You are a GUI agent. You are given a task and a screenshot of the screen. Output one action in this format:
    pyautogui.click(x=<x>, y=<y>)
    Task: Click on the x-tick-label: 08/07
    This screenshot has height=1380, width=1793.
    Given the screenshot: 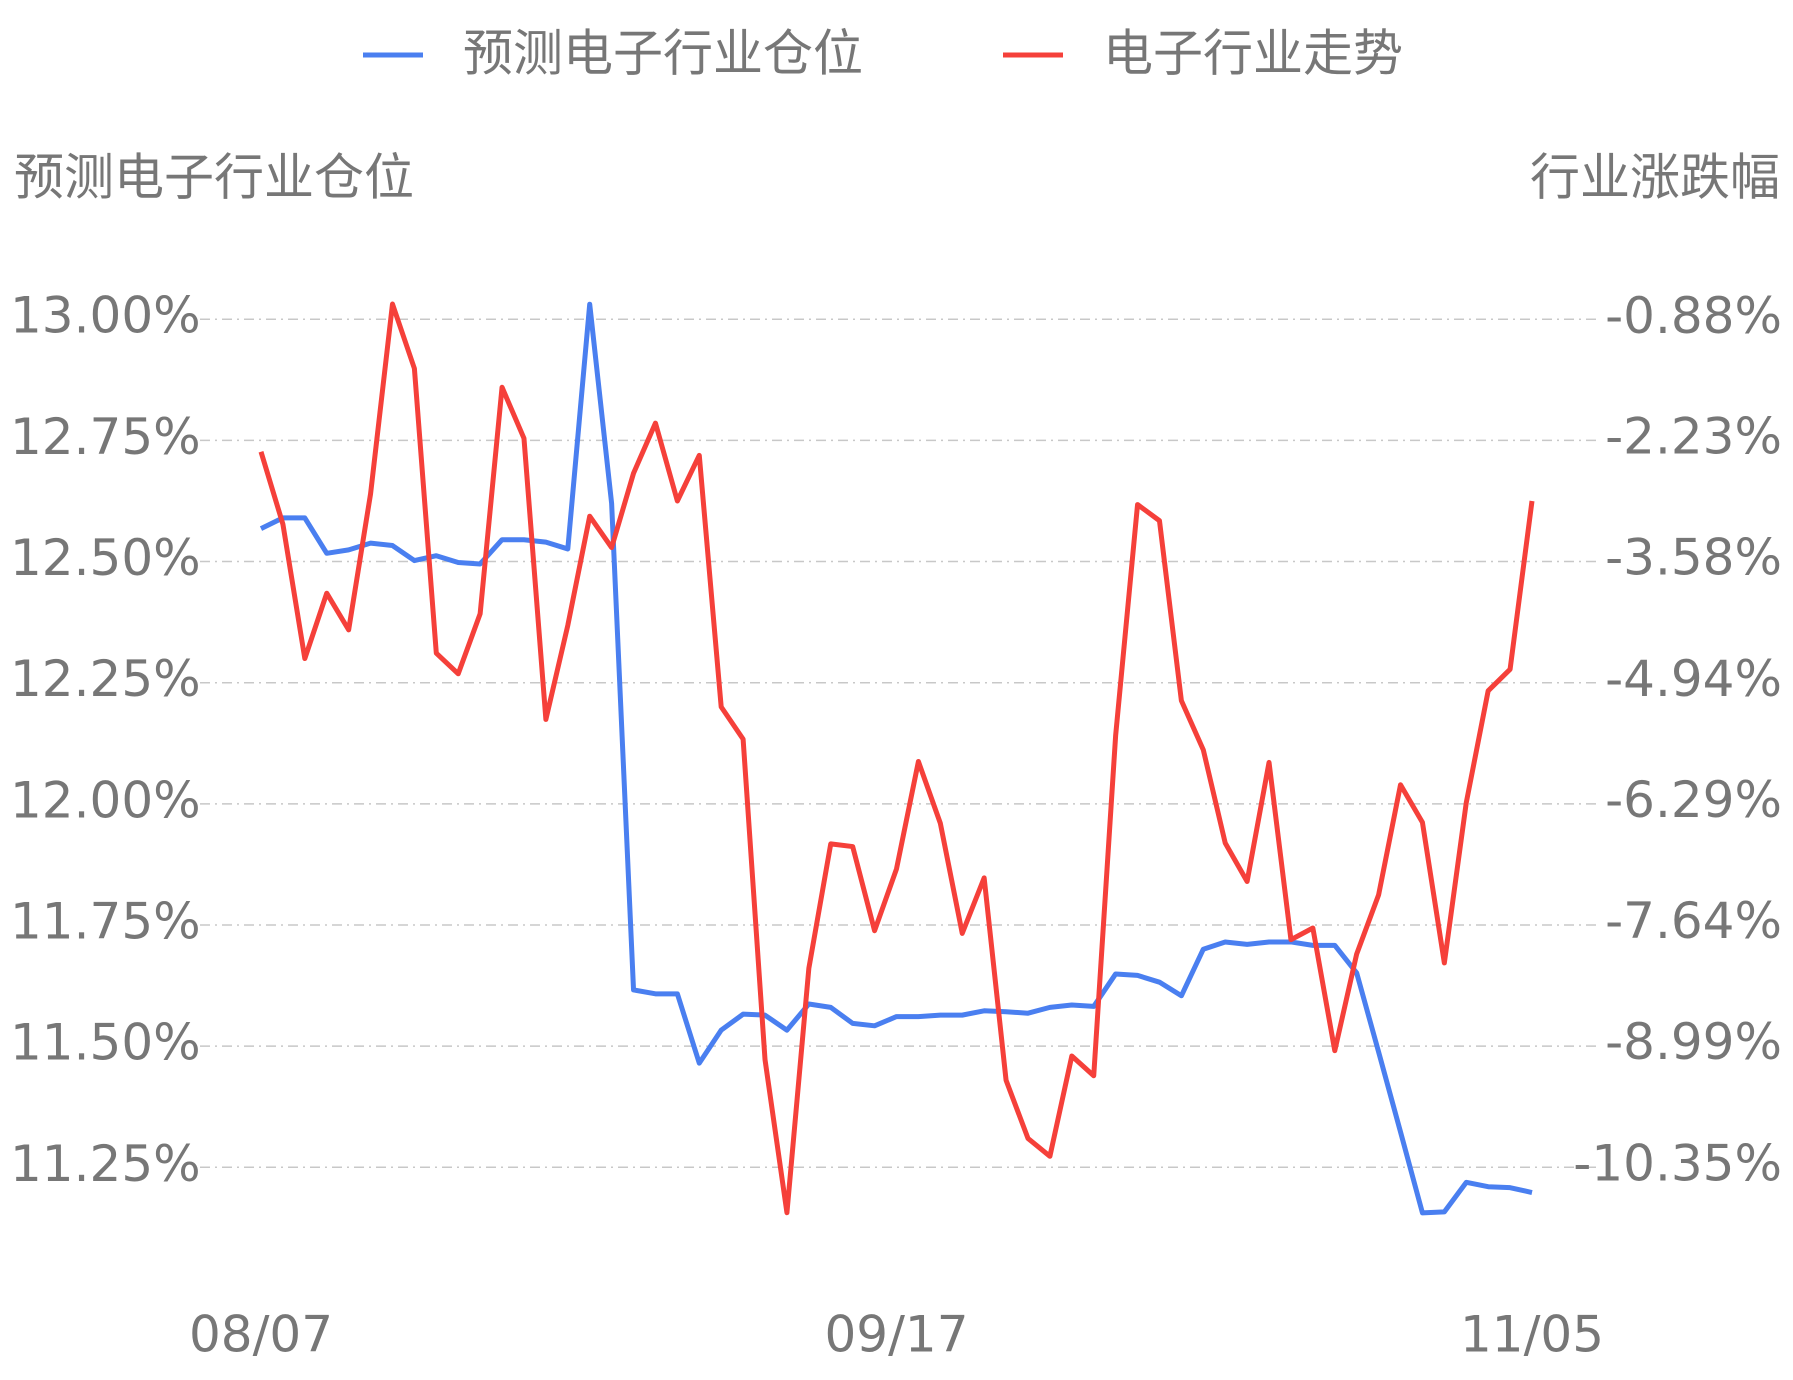 What is the action you would take?
    pyautogui.click(x=261, y=1335)
    